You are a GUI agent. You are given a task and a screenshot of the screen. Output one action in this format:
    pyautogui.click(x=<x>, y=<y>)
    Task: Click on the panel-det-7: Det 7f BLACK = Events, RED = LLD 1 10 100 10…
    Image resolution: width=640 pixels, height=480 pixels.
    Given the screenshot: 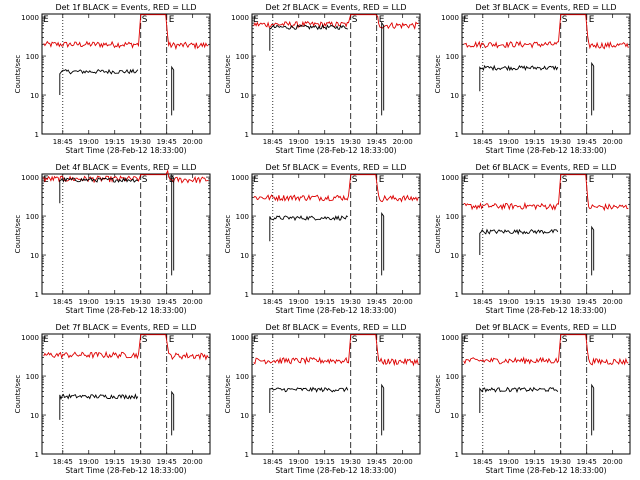 What is the action you would take?
    pyautogui.click(x=112, y=399)
    